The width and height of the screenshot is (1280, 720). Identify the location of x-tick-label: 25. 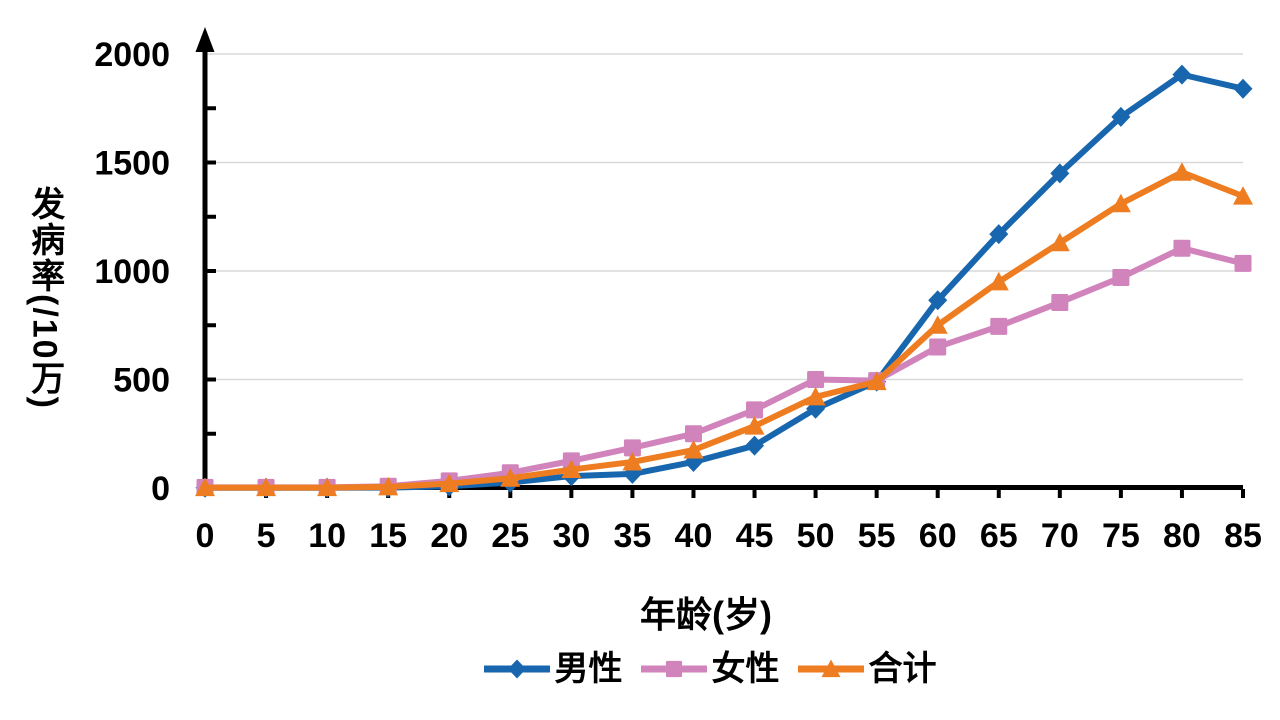
(510, 536).